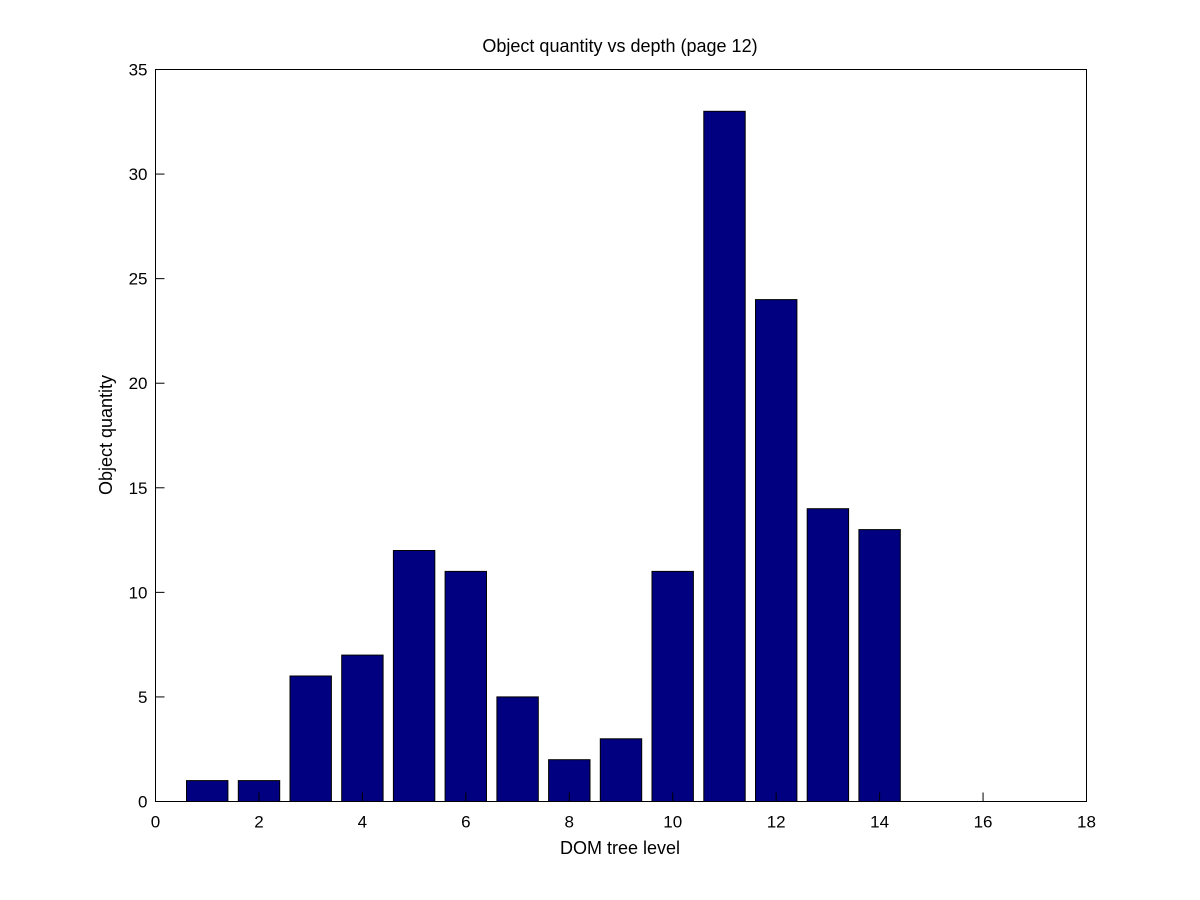  What do you see at coordinates (672, 822) in the screenshot?
I see `x-tick-label: 10` at bounding box center [672, 822].